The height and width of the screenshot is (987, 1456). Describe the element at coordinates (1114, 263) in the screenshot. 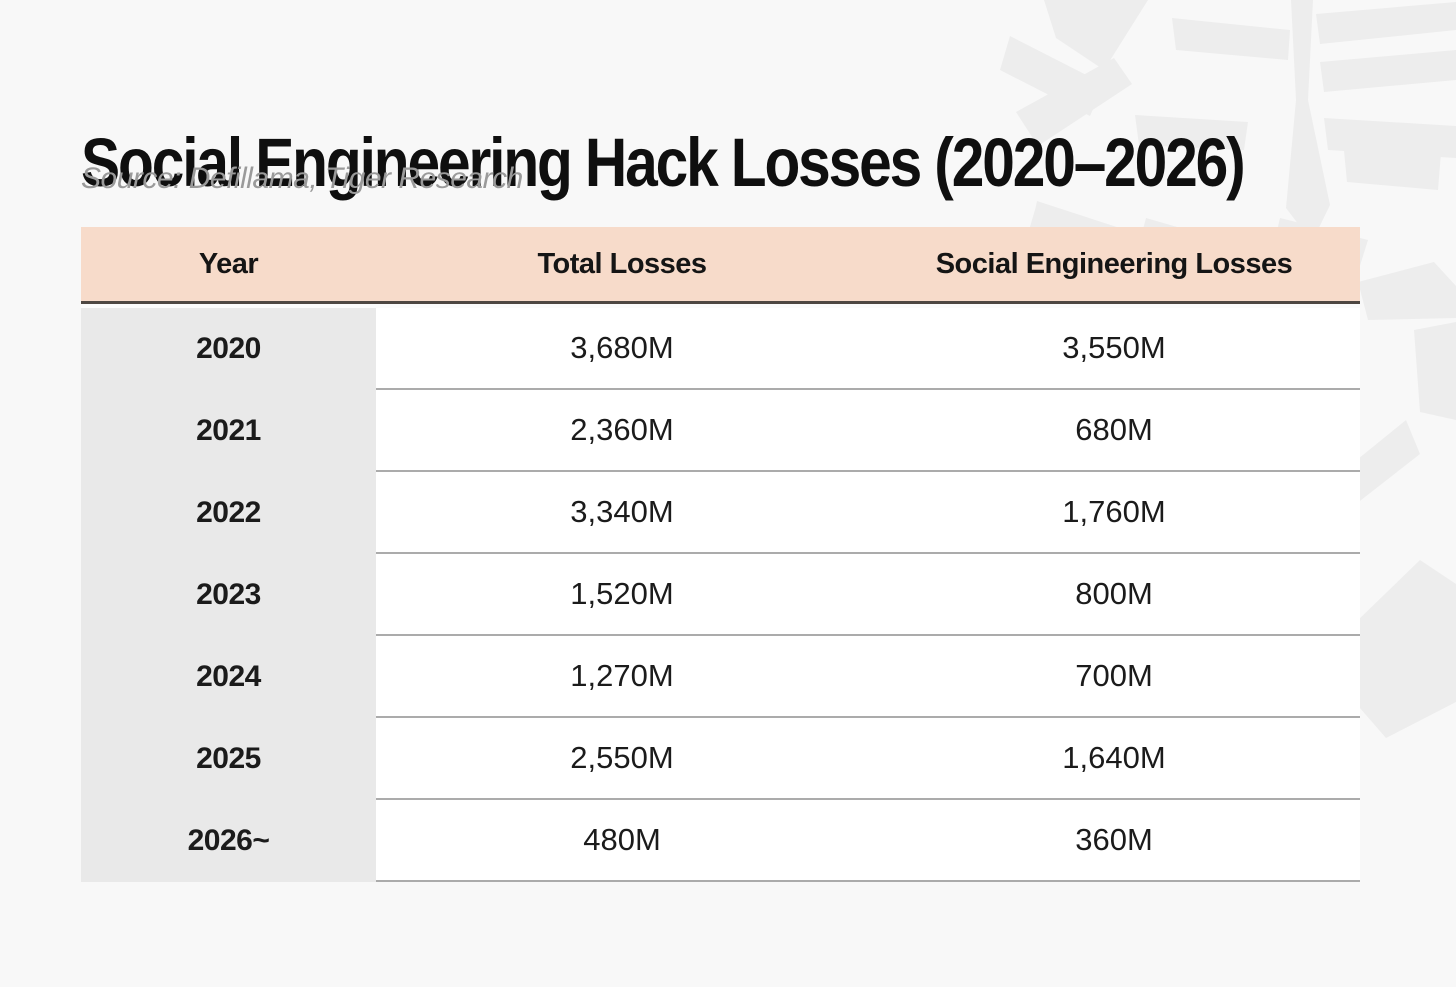

I see `column-header-social-engineering-losses: Social Engineering Losses` at that location.